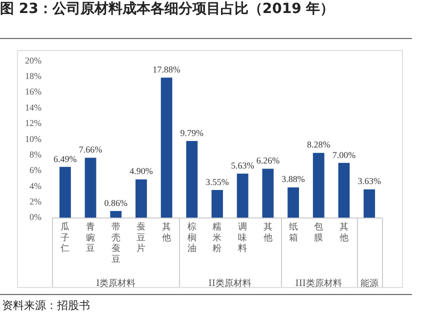  Describe the element at coordinates (294, 179) in the screenshot. I see `data-label: 3.88%` at that location.